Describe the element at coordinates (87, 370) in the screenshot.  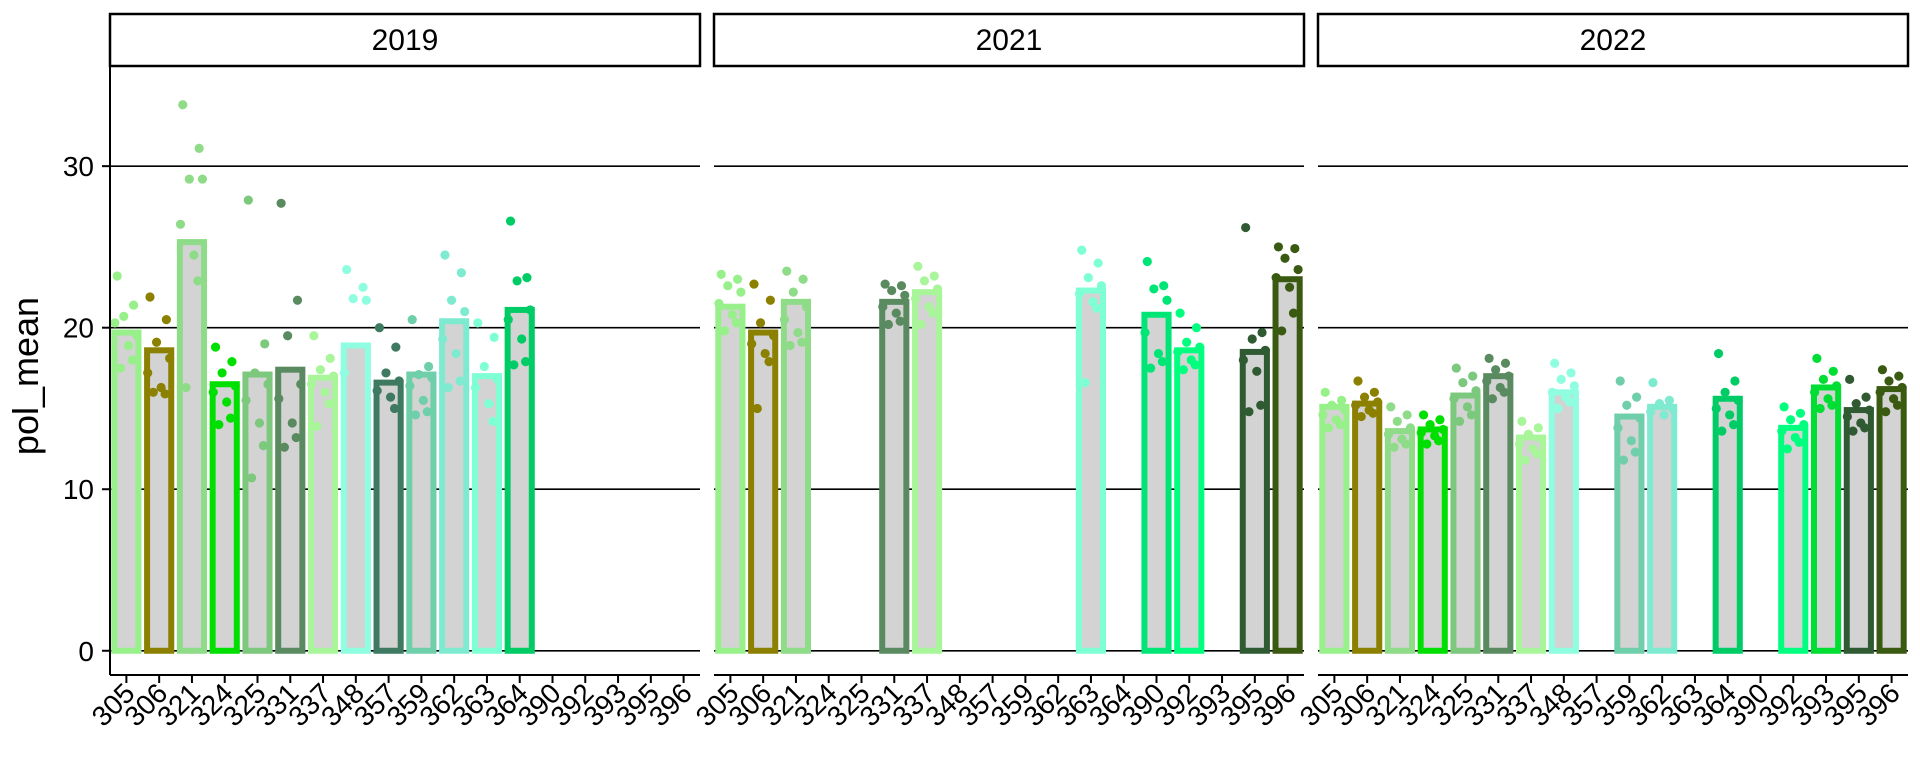
I see `y-axis: 0 10 20 30` at that location.